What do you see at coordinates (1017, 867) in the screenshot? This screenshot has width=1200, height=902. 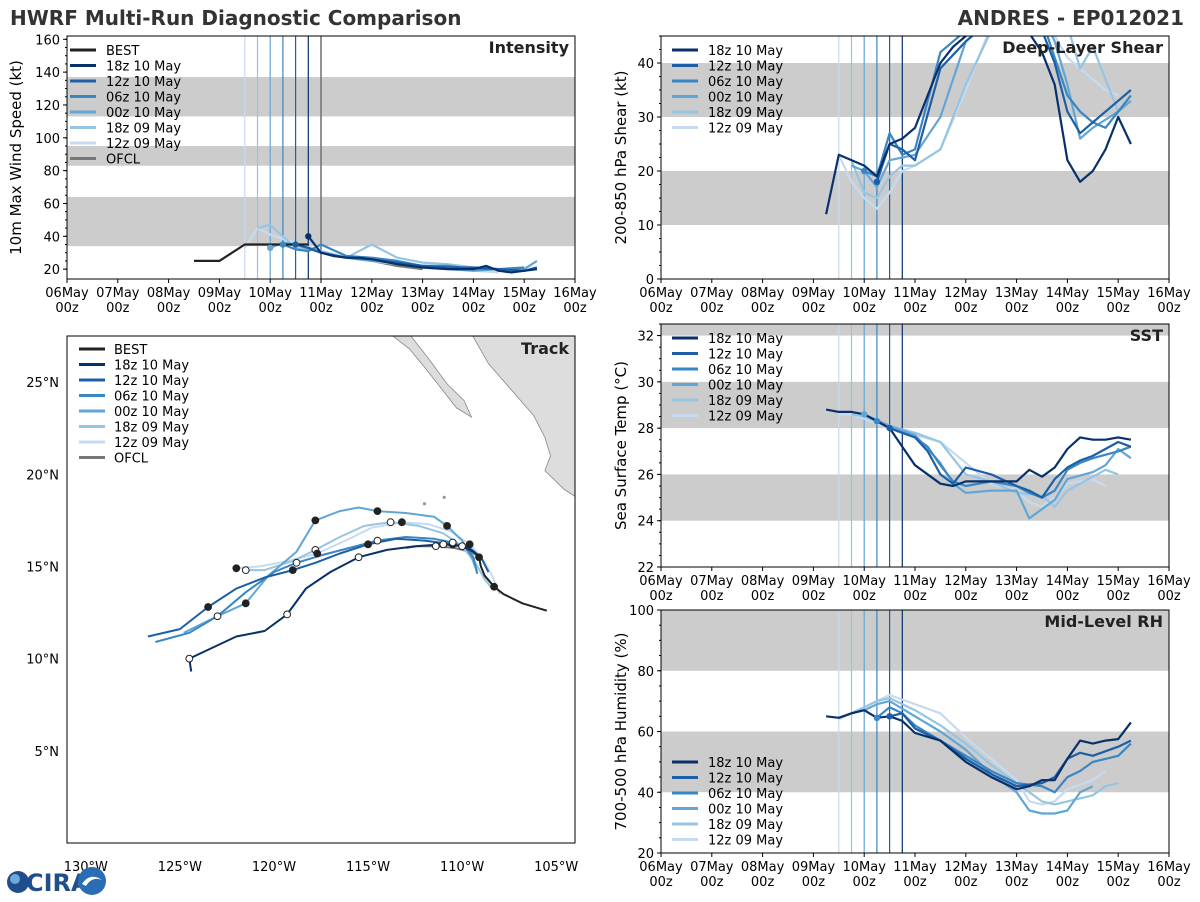 I see `rh-xtick-day: 13May` at bounding box center [1017, 867].